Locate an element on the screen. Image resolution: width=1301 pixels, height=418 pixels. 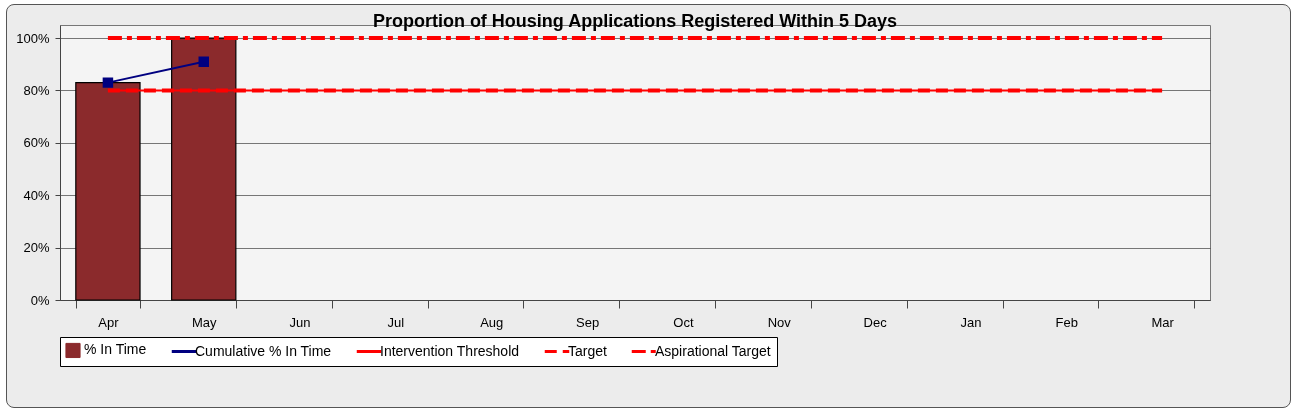
x-tick-label: Jul is located at coordinates (396, 322).